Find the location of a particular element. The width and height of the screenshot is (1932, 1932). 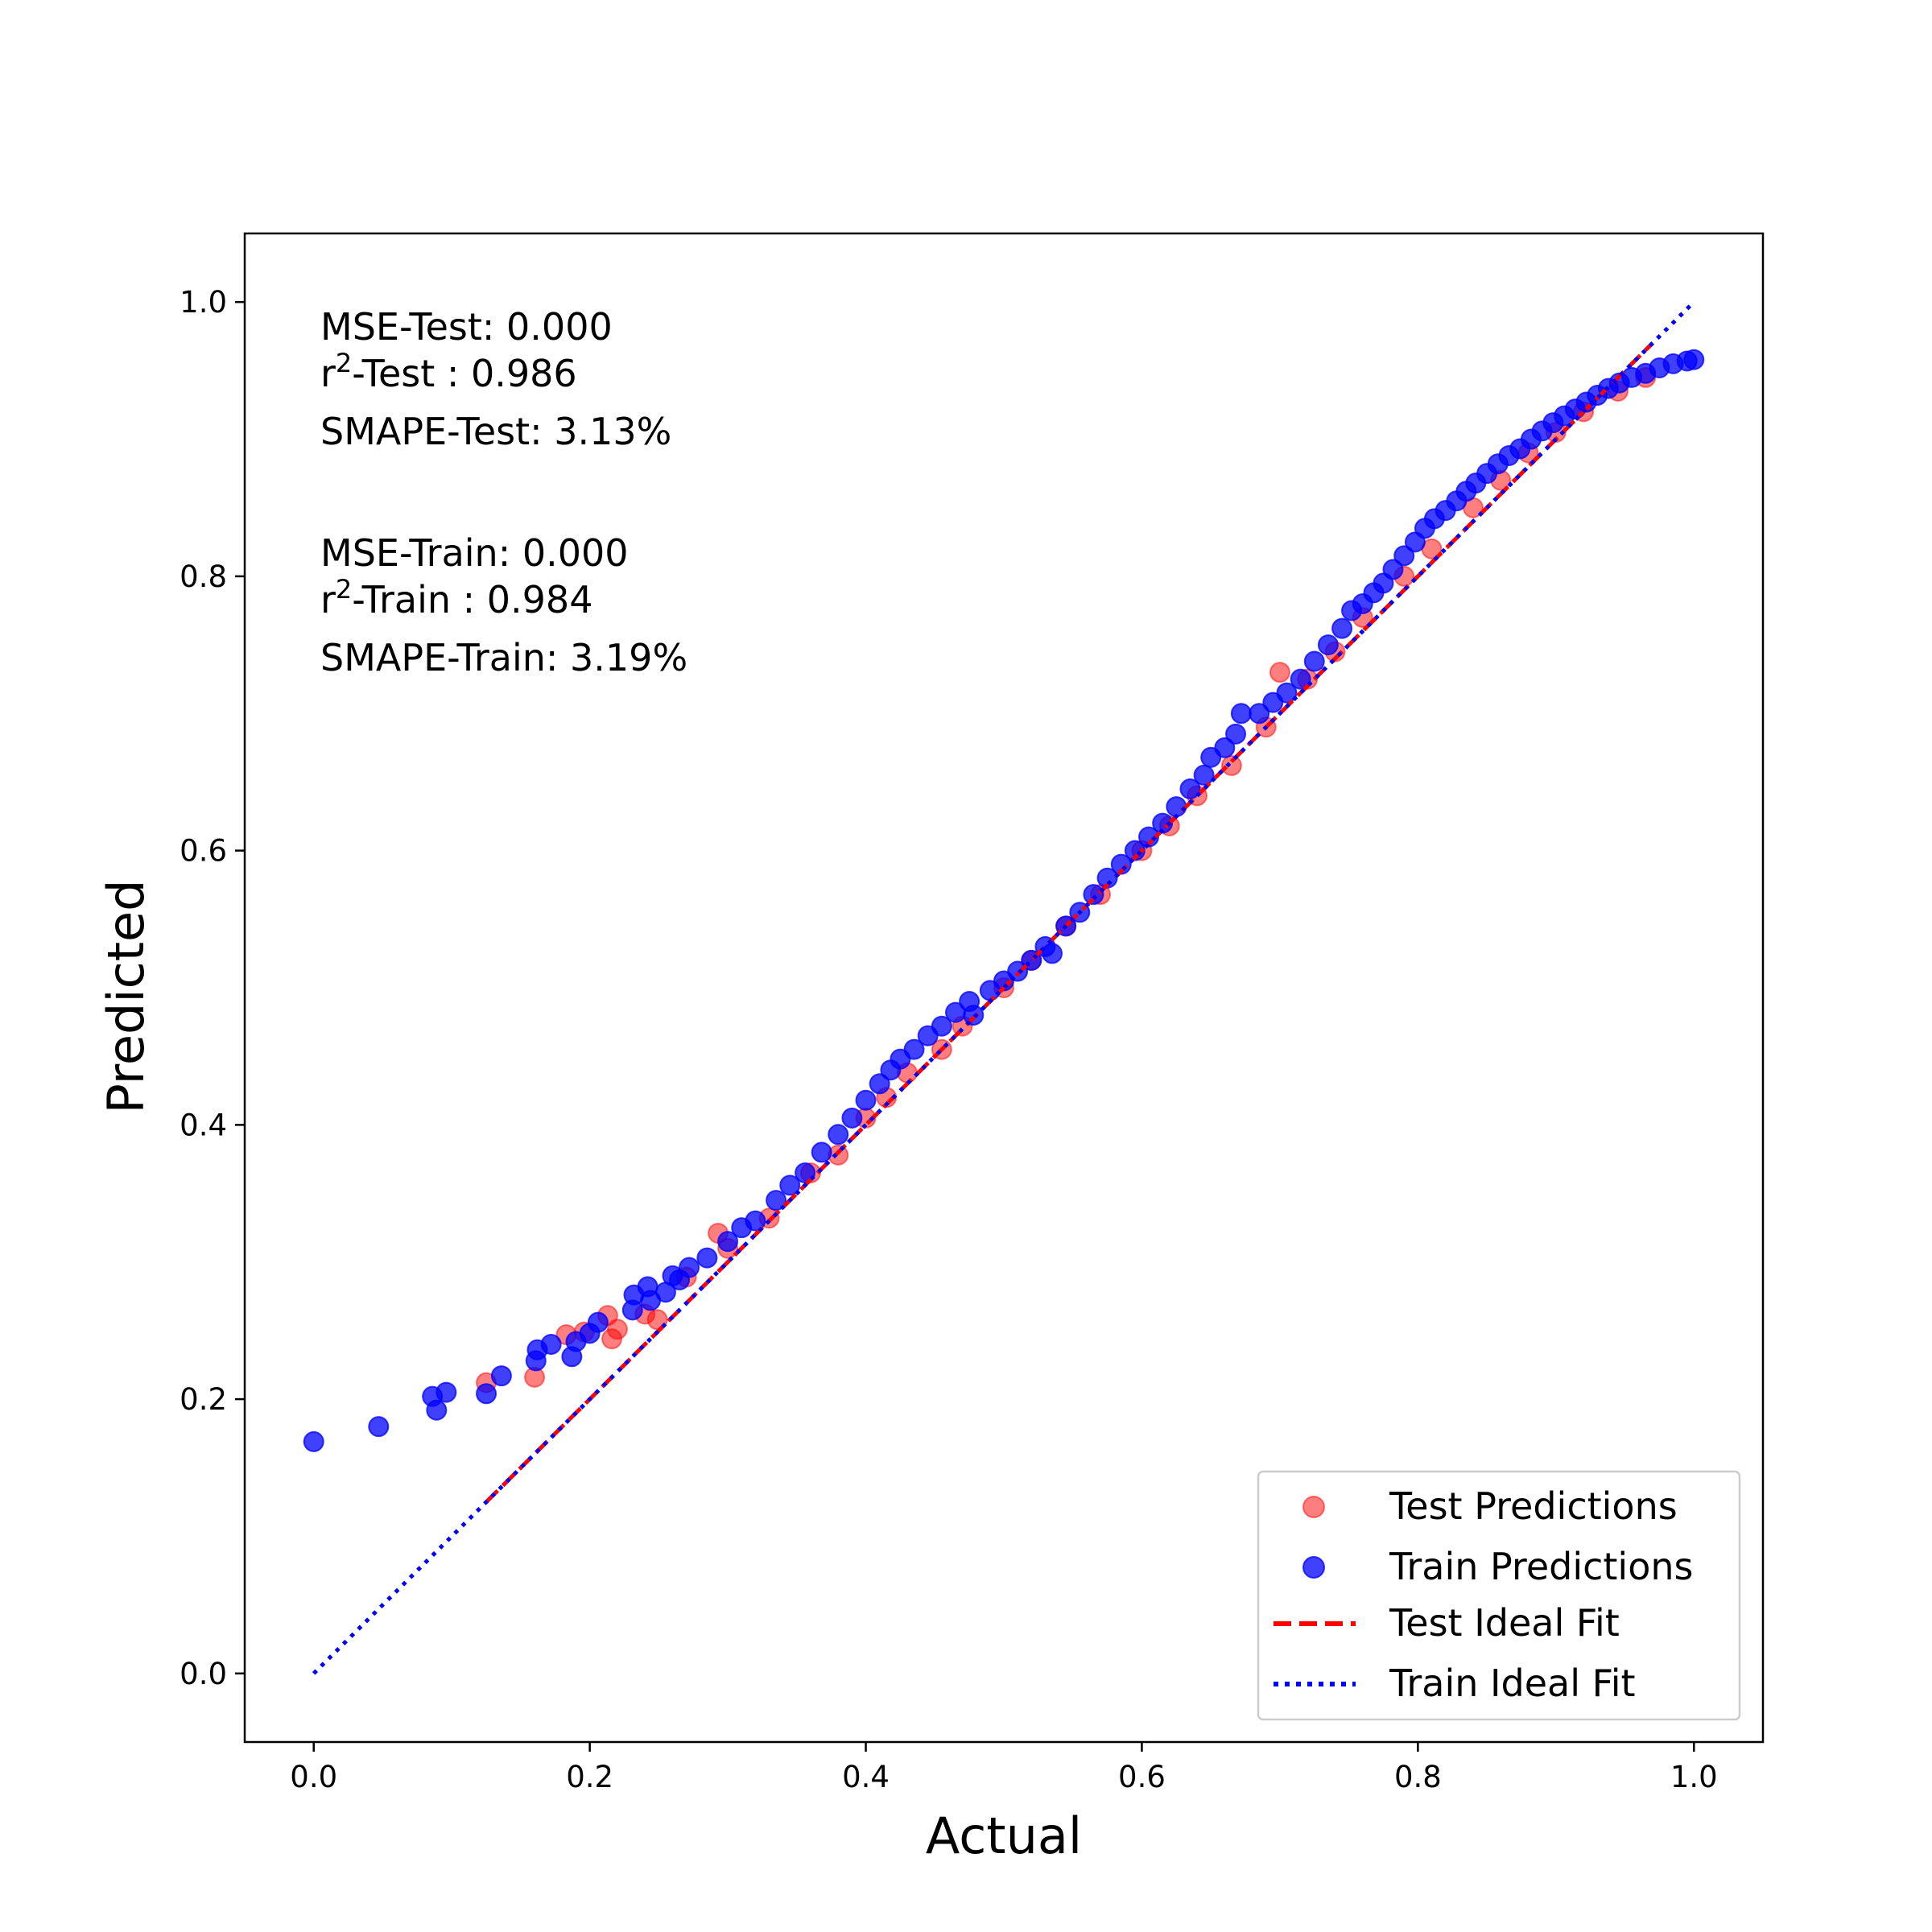

legend-train-marker is located at coordinates (1313, 1567).